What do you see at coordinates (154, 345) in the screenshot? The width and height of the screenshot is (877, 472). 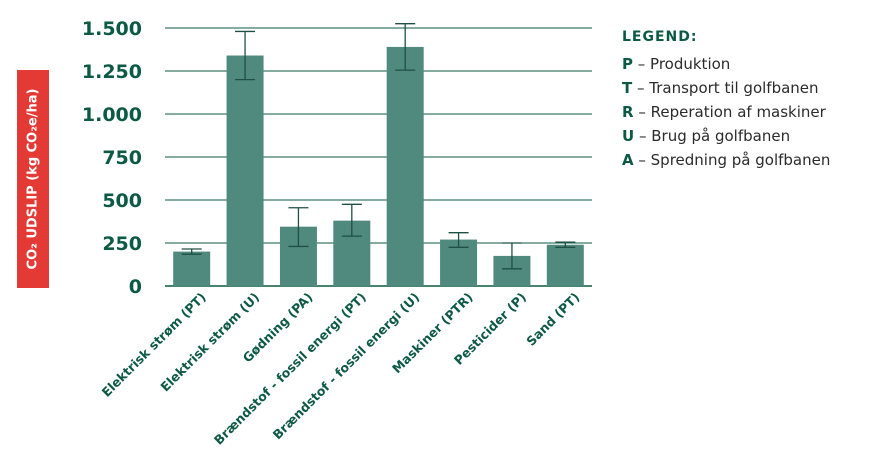 I see `x-tick-label: Elektrisk strøm (PT)` at bounding box center [154, 345].